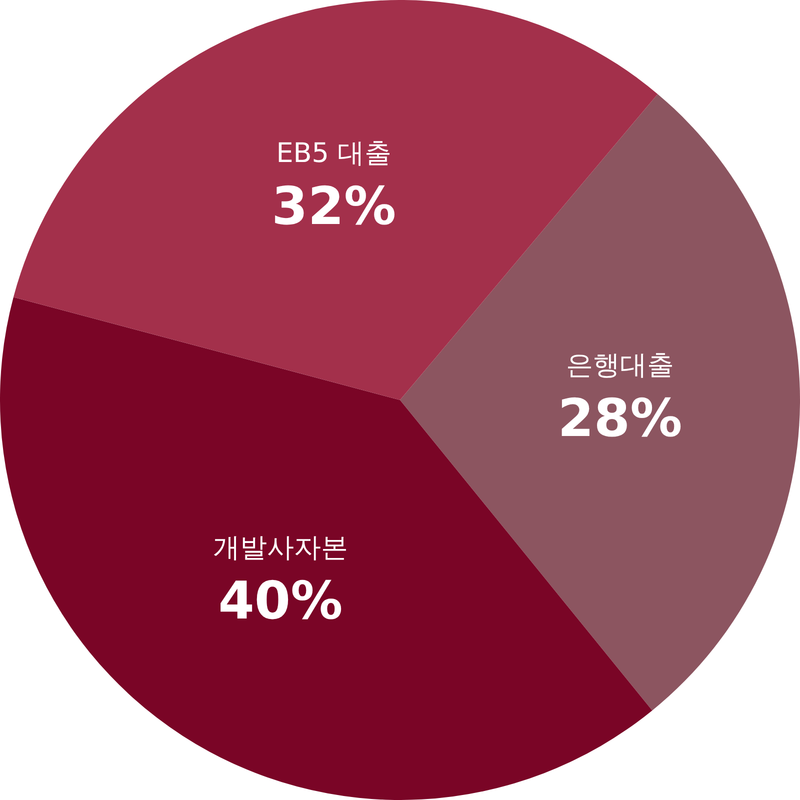 Image resolution: width=800 pixels, height=800 pixels. I want to click on data-label: 40%, so click(280, 602).